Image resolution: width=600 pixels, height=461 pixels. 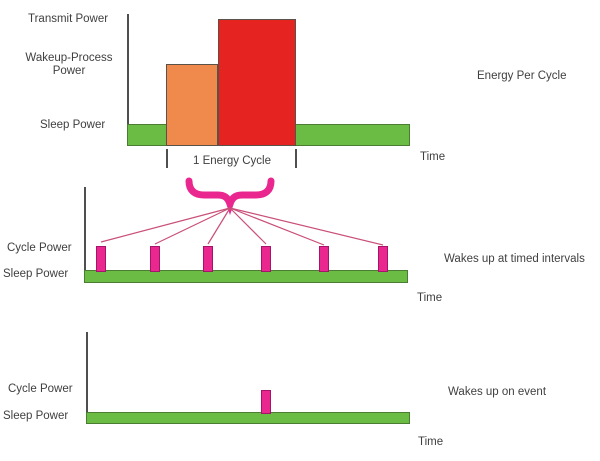 I want to click on wakeup-process-power-label: Wakeup-Process Power, so click(x=69, y=64).